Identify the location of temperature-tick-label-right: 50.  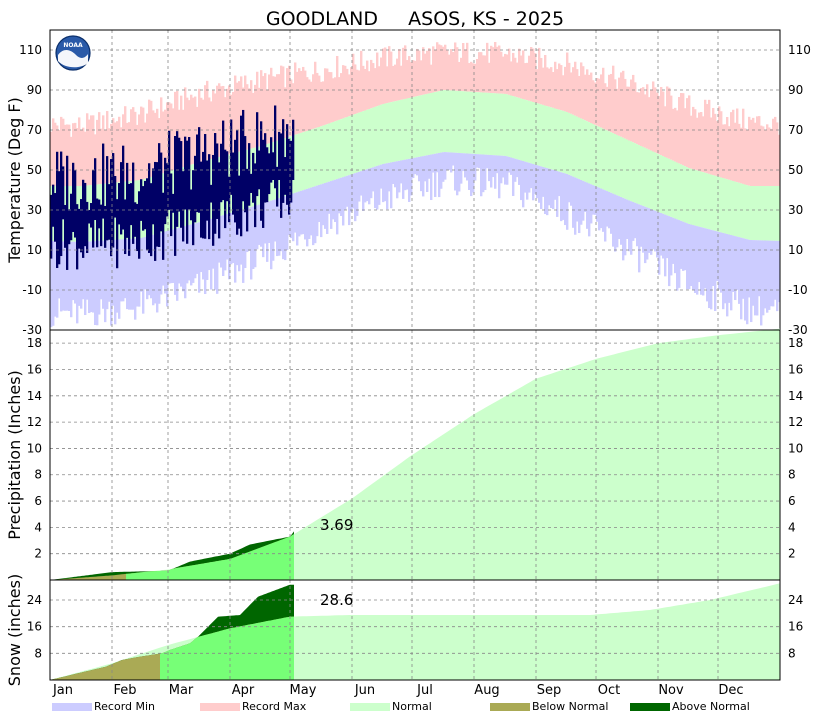
(795, 170).